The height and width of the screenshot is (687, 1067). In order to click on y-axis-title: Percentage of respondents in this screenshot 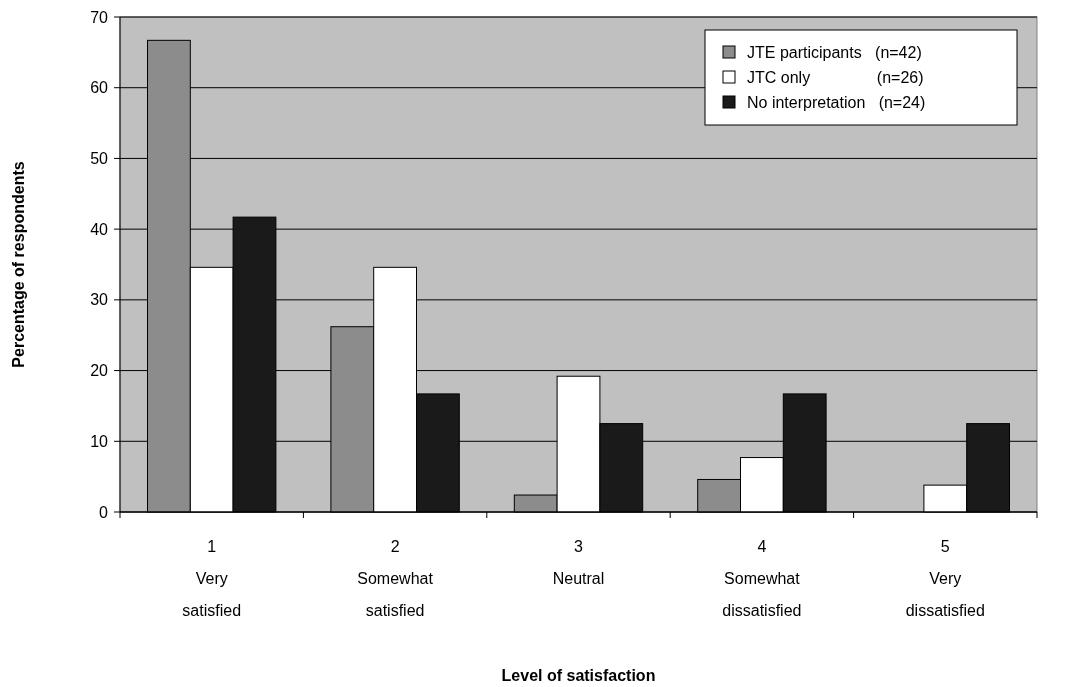, I will do `click(18, 264)`.